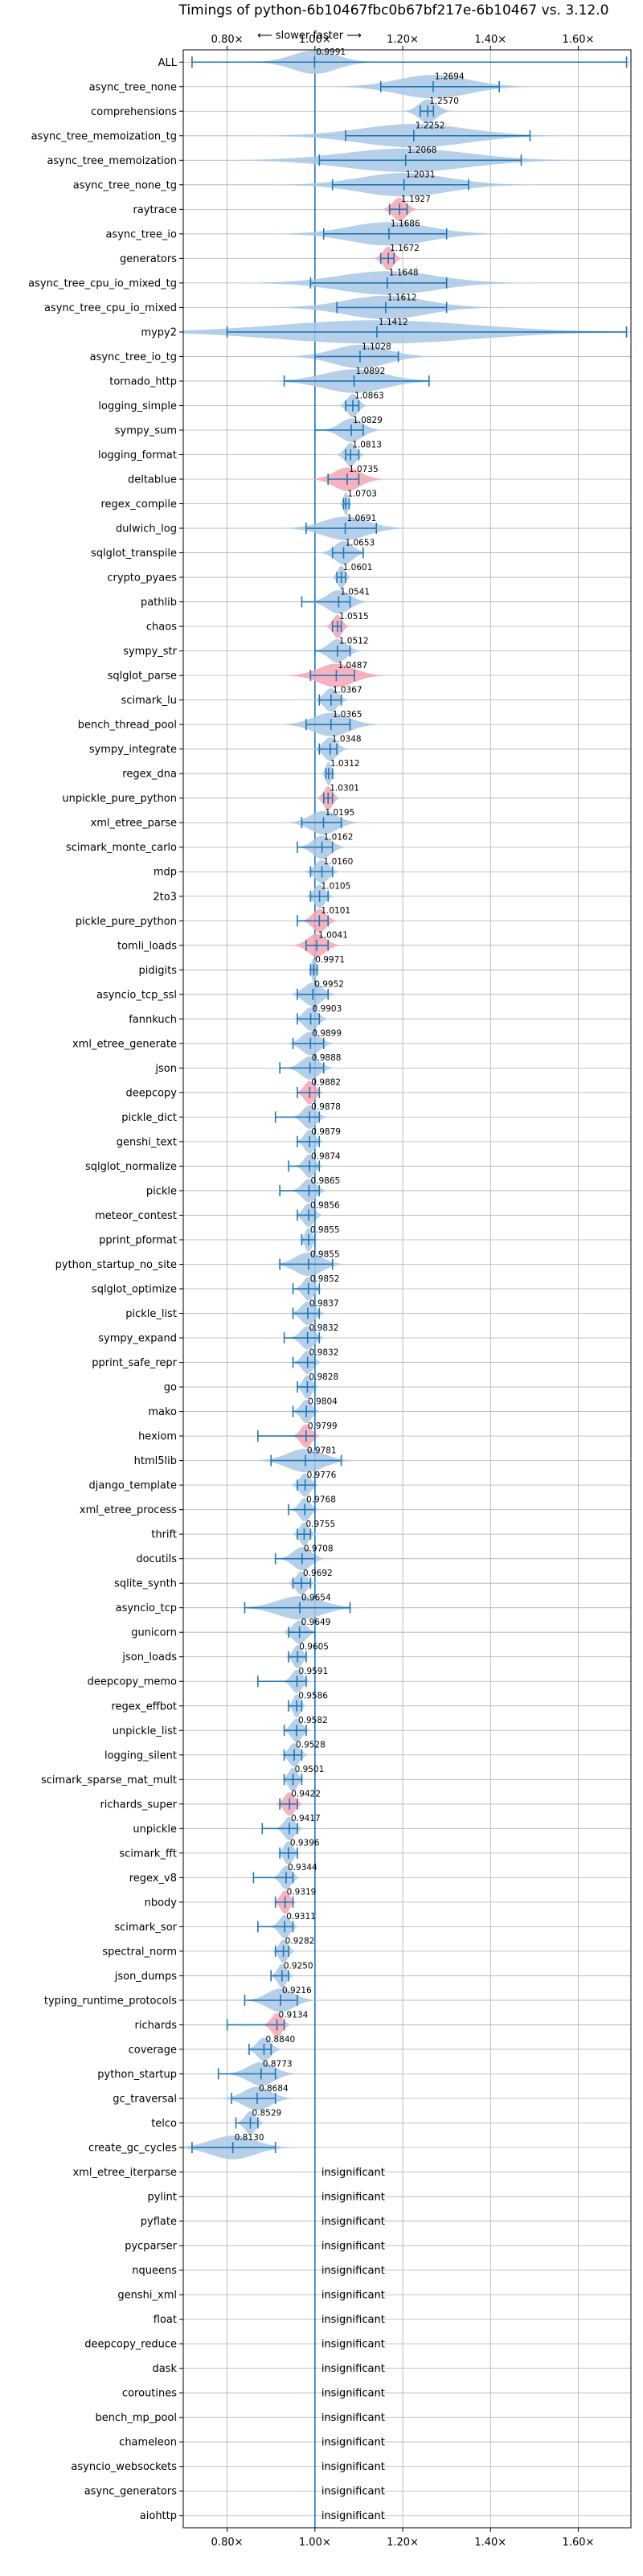 The image size is (643, 2576). What do you see at coordinates (145, 2099) in the screenshot?
I see `benchmark-label: gc_traversal` at bounding box center [145, 2099].